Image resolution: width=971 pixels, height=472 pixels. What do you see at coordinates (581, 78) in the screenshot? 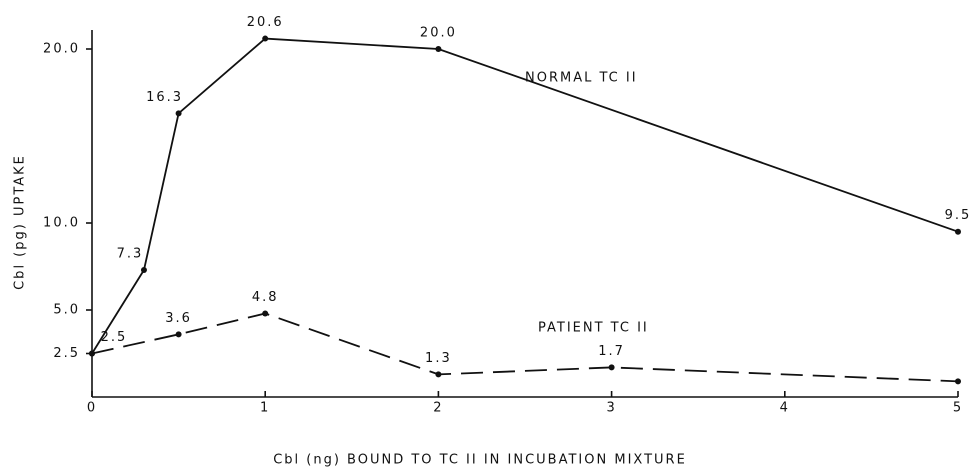
I see `series-label: NORMAL TC II` at bounding box center [581, 78].